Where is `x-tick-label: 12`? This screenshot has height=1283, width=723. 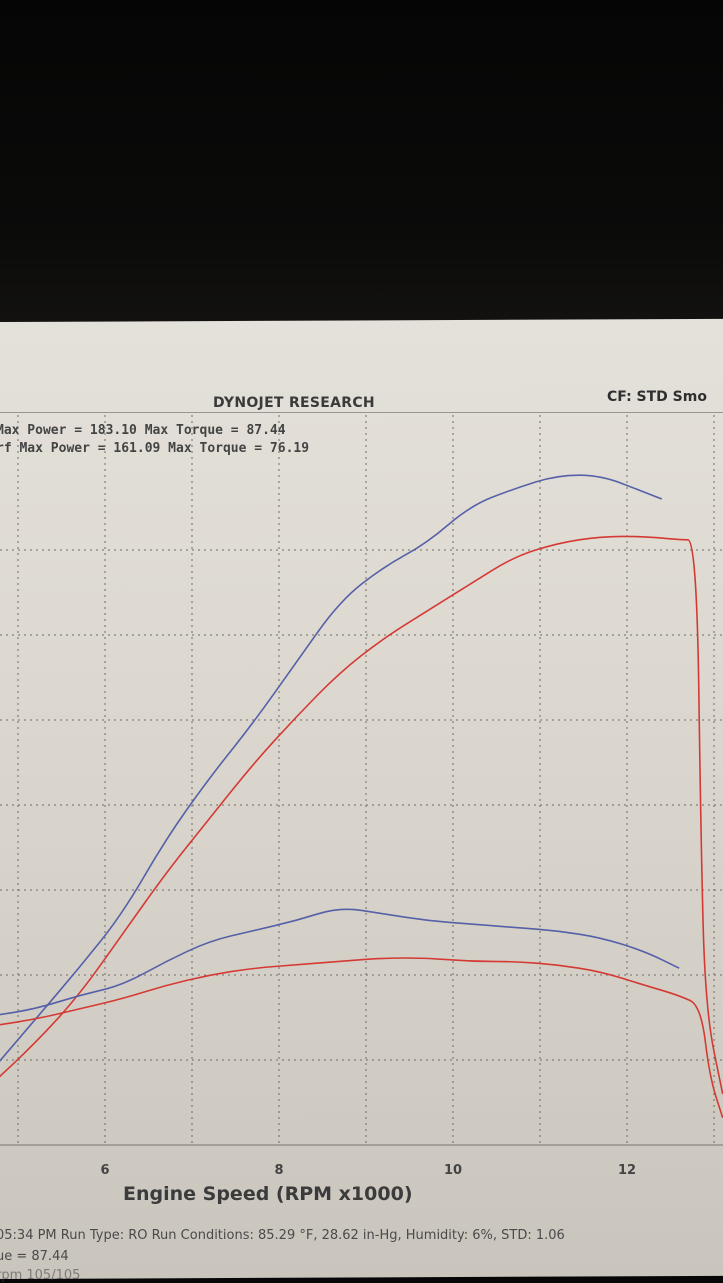
x-tick-label: 12 is located at coordinates (627, 1170).